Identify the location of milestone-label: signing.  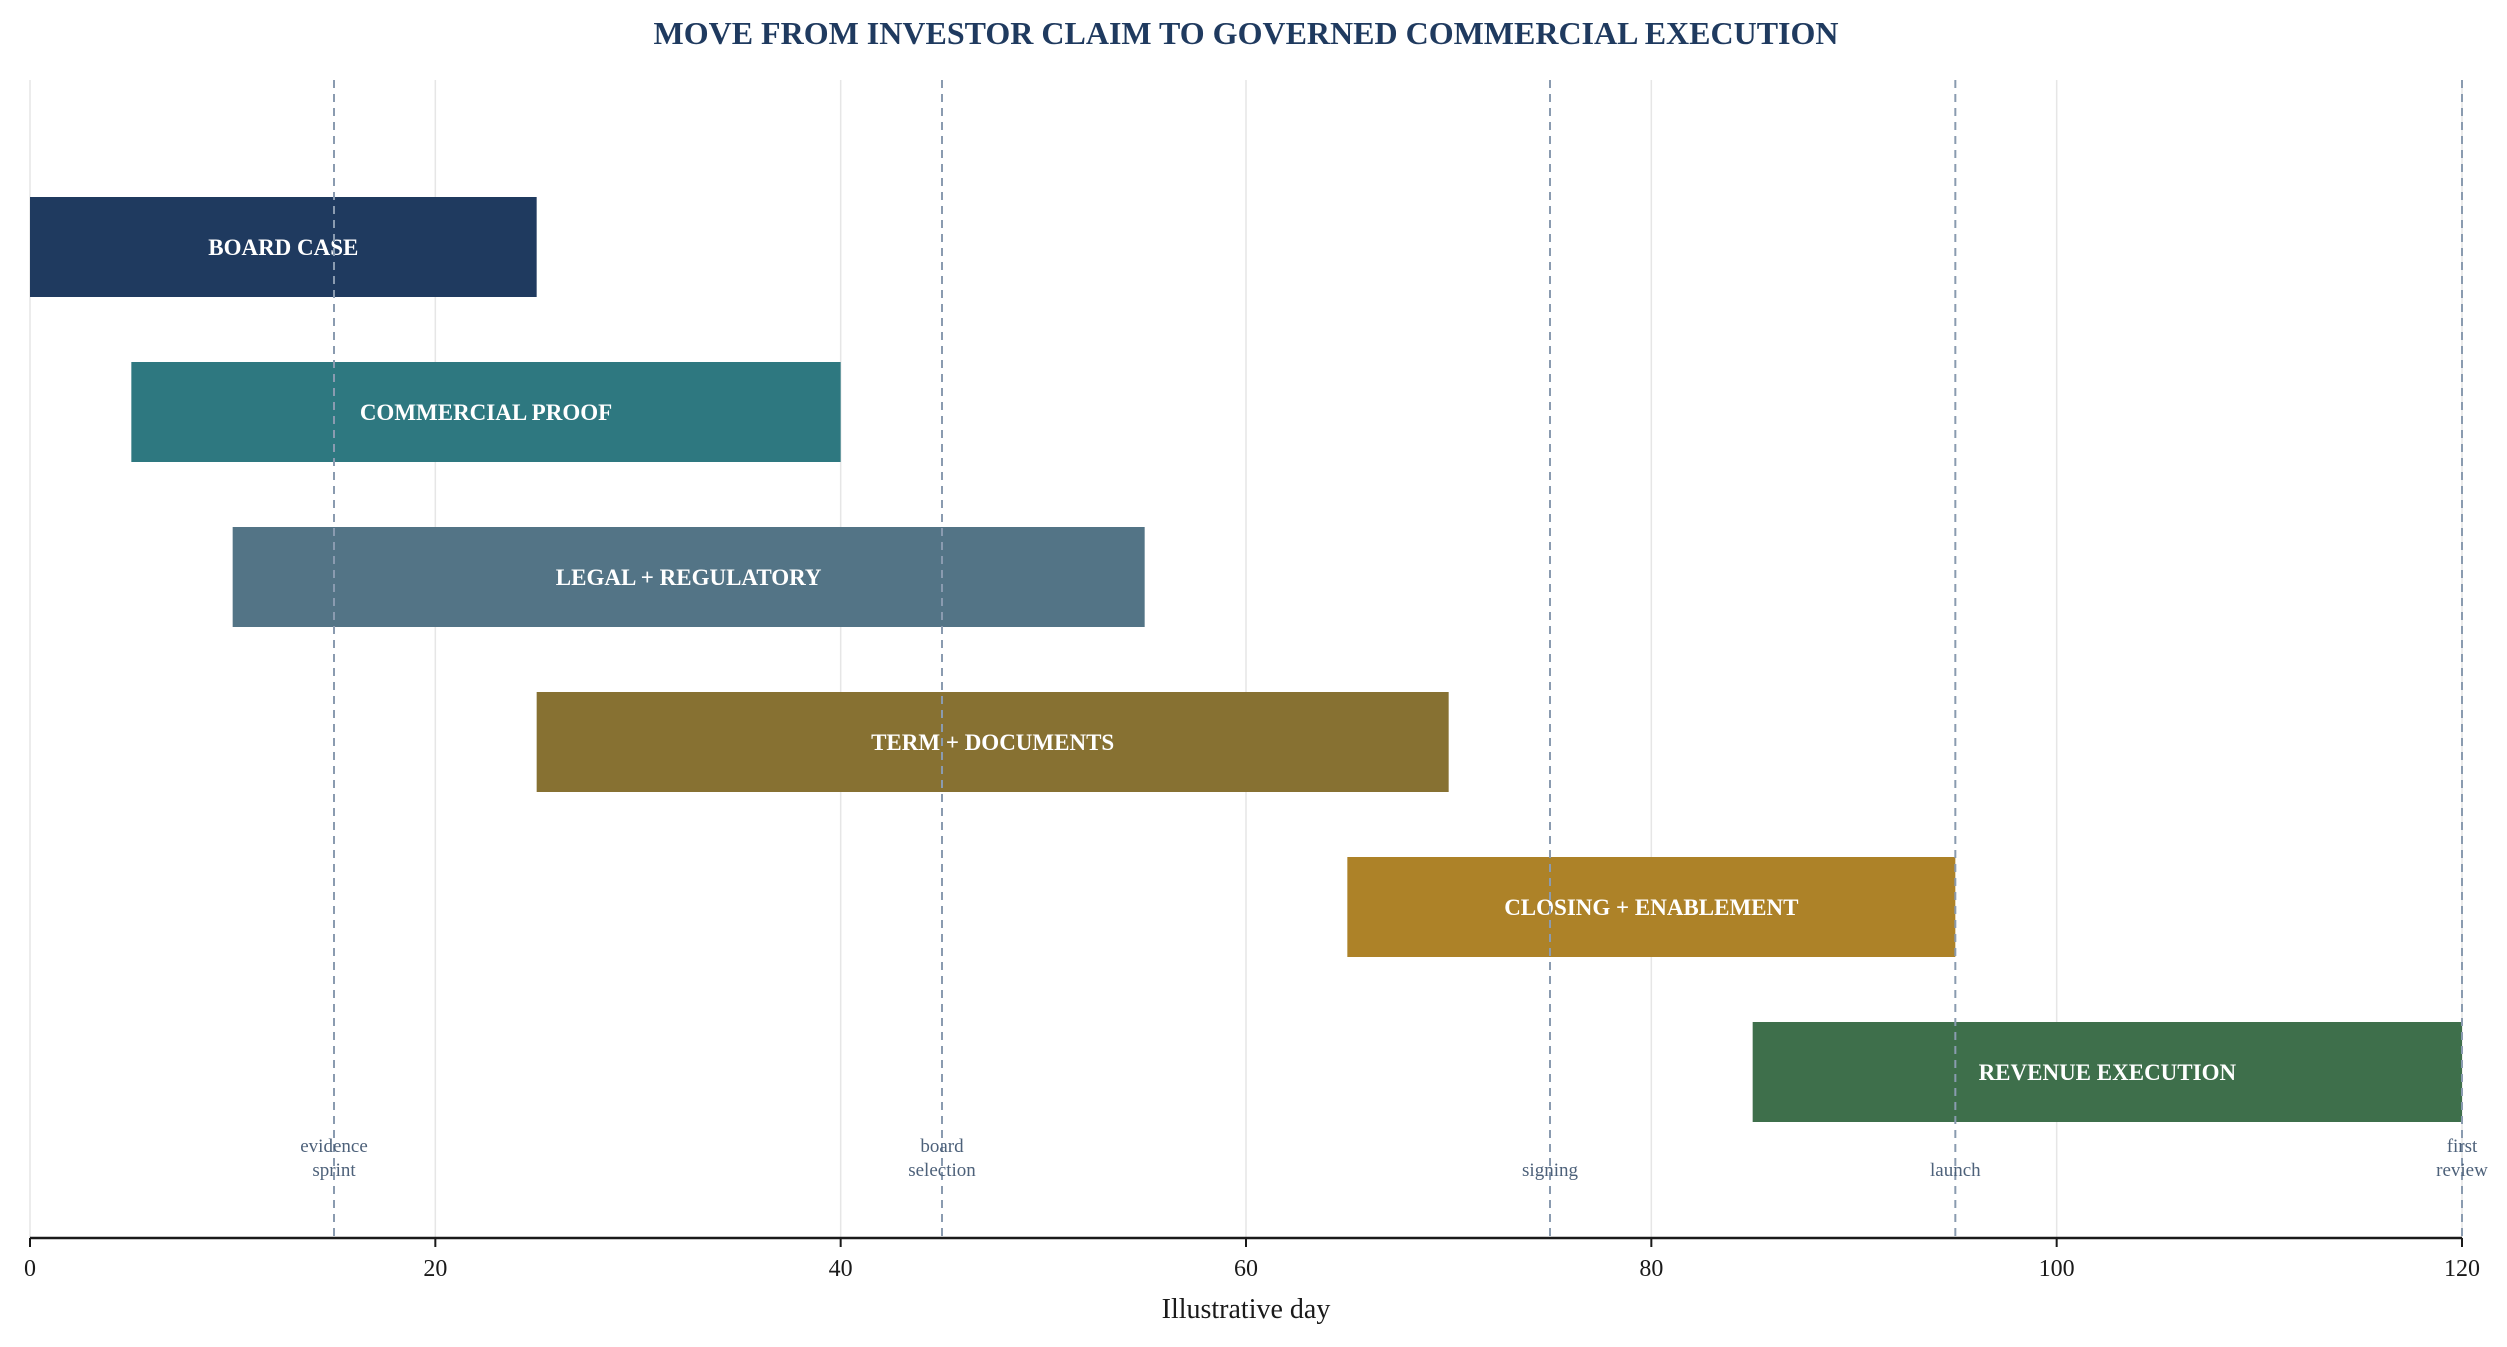
(1550, 1170).